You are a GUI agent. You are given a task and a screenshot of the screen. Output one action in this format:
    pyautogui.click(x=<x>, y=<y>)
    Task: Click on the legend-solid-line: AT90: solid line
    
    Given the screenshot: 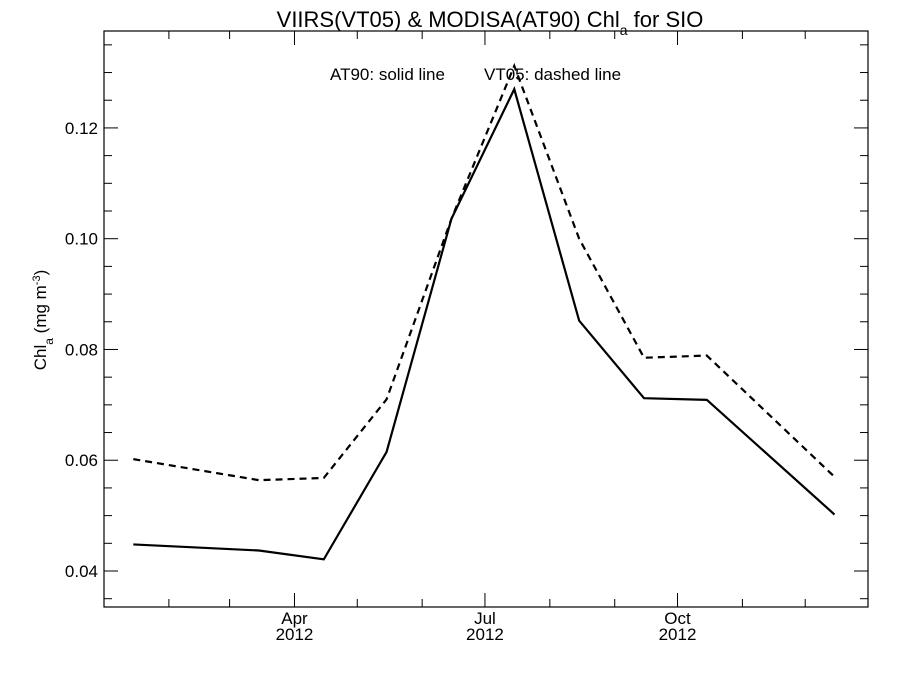 What is the action you would take?
    pyautogui.click(x=387, y=74)
    